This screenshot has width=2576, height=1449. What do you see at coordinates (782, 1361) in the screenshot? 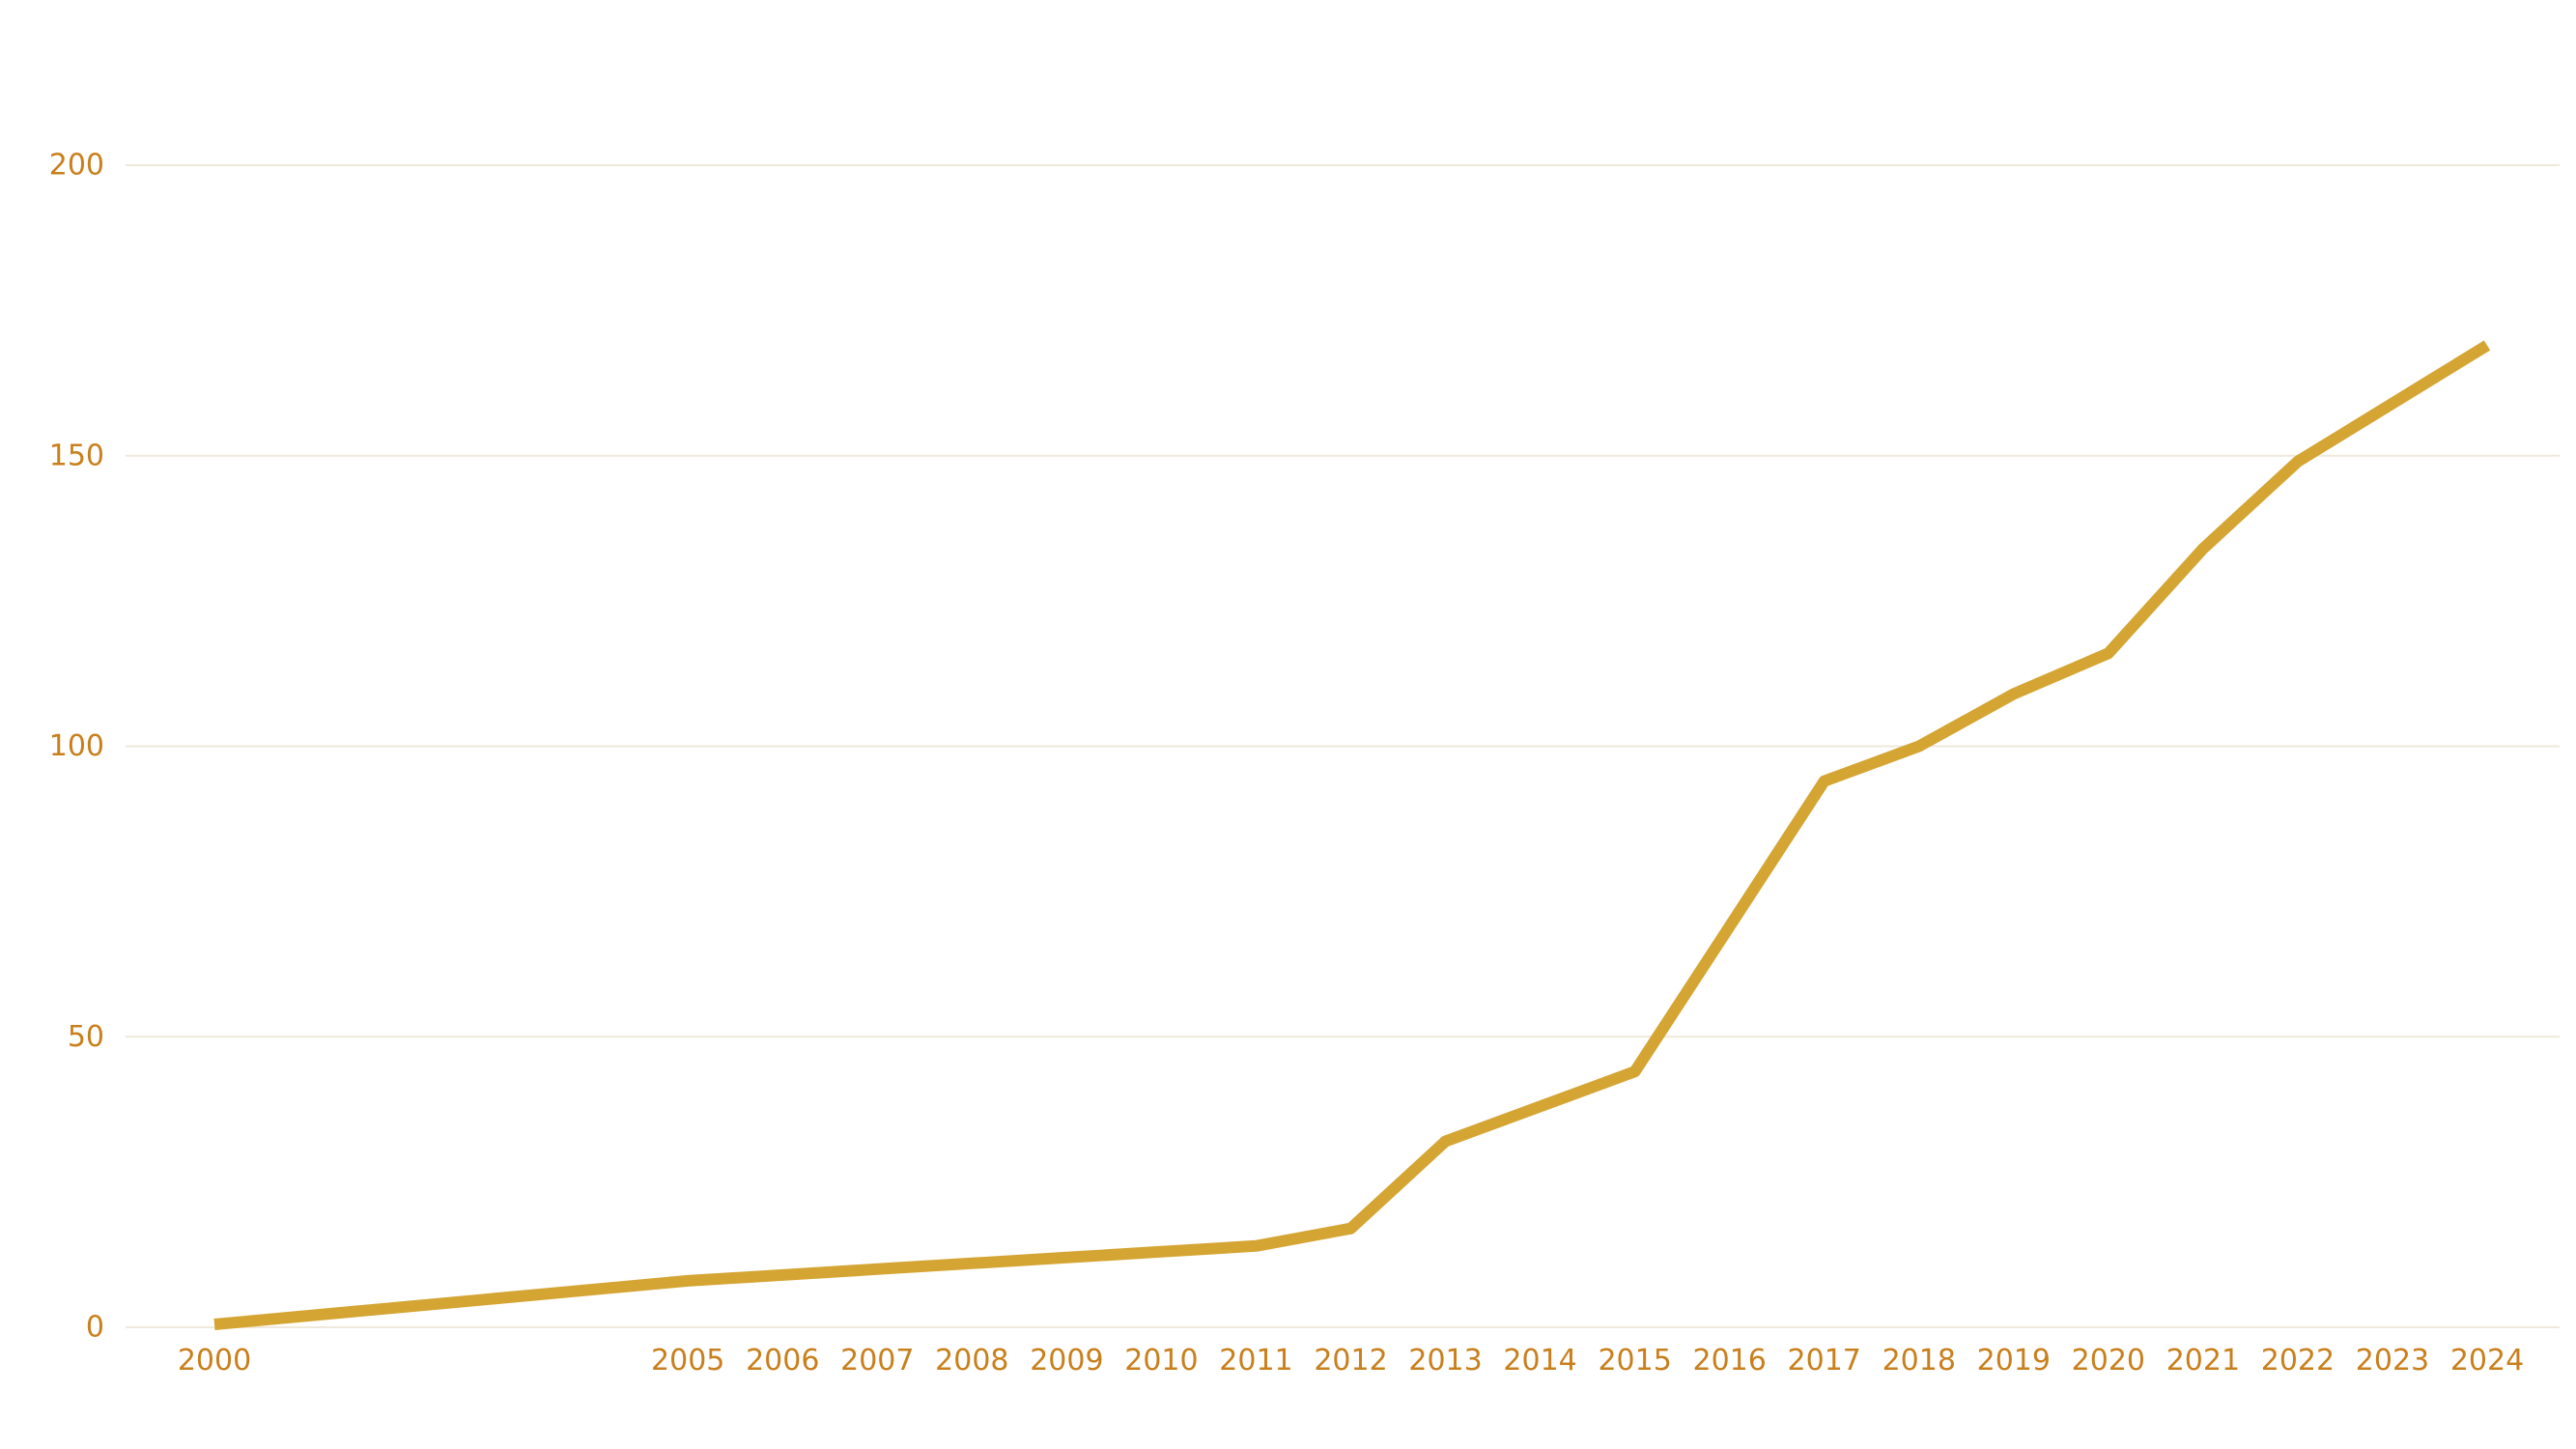
I see `x-tick-label: 2006` at bounding box center [782, 1361].